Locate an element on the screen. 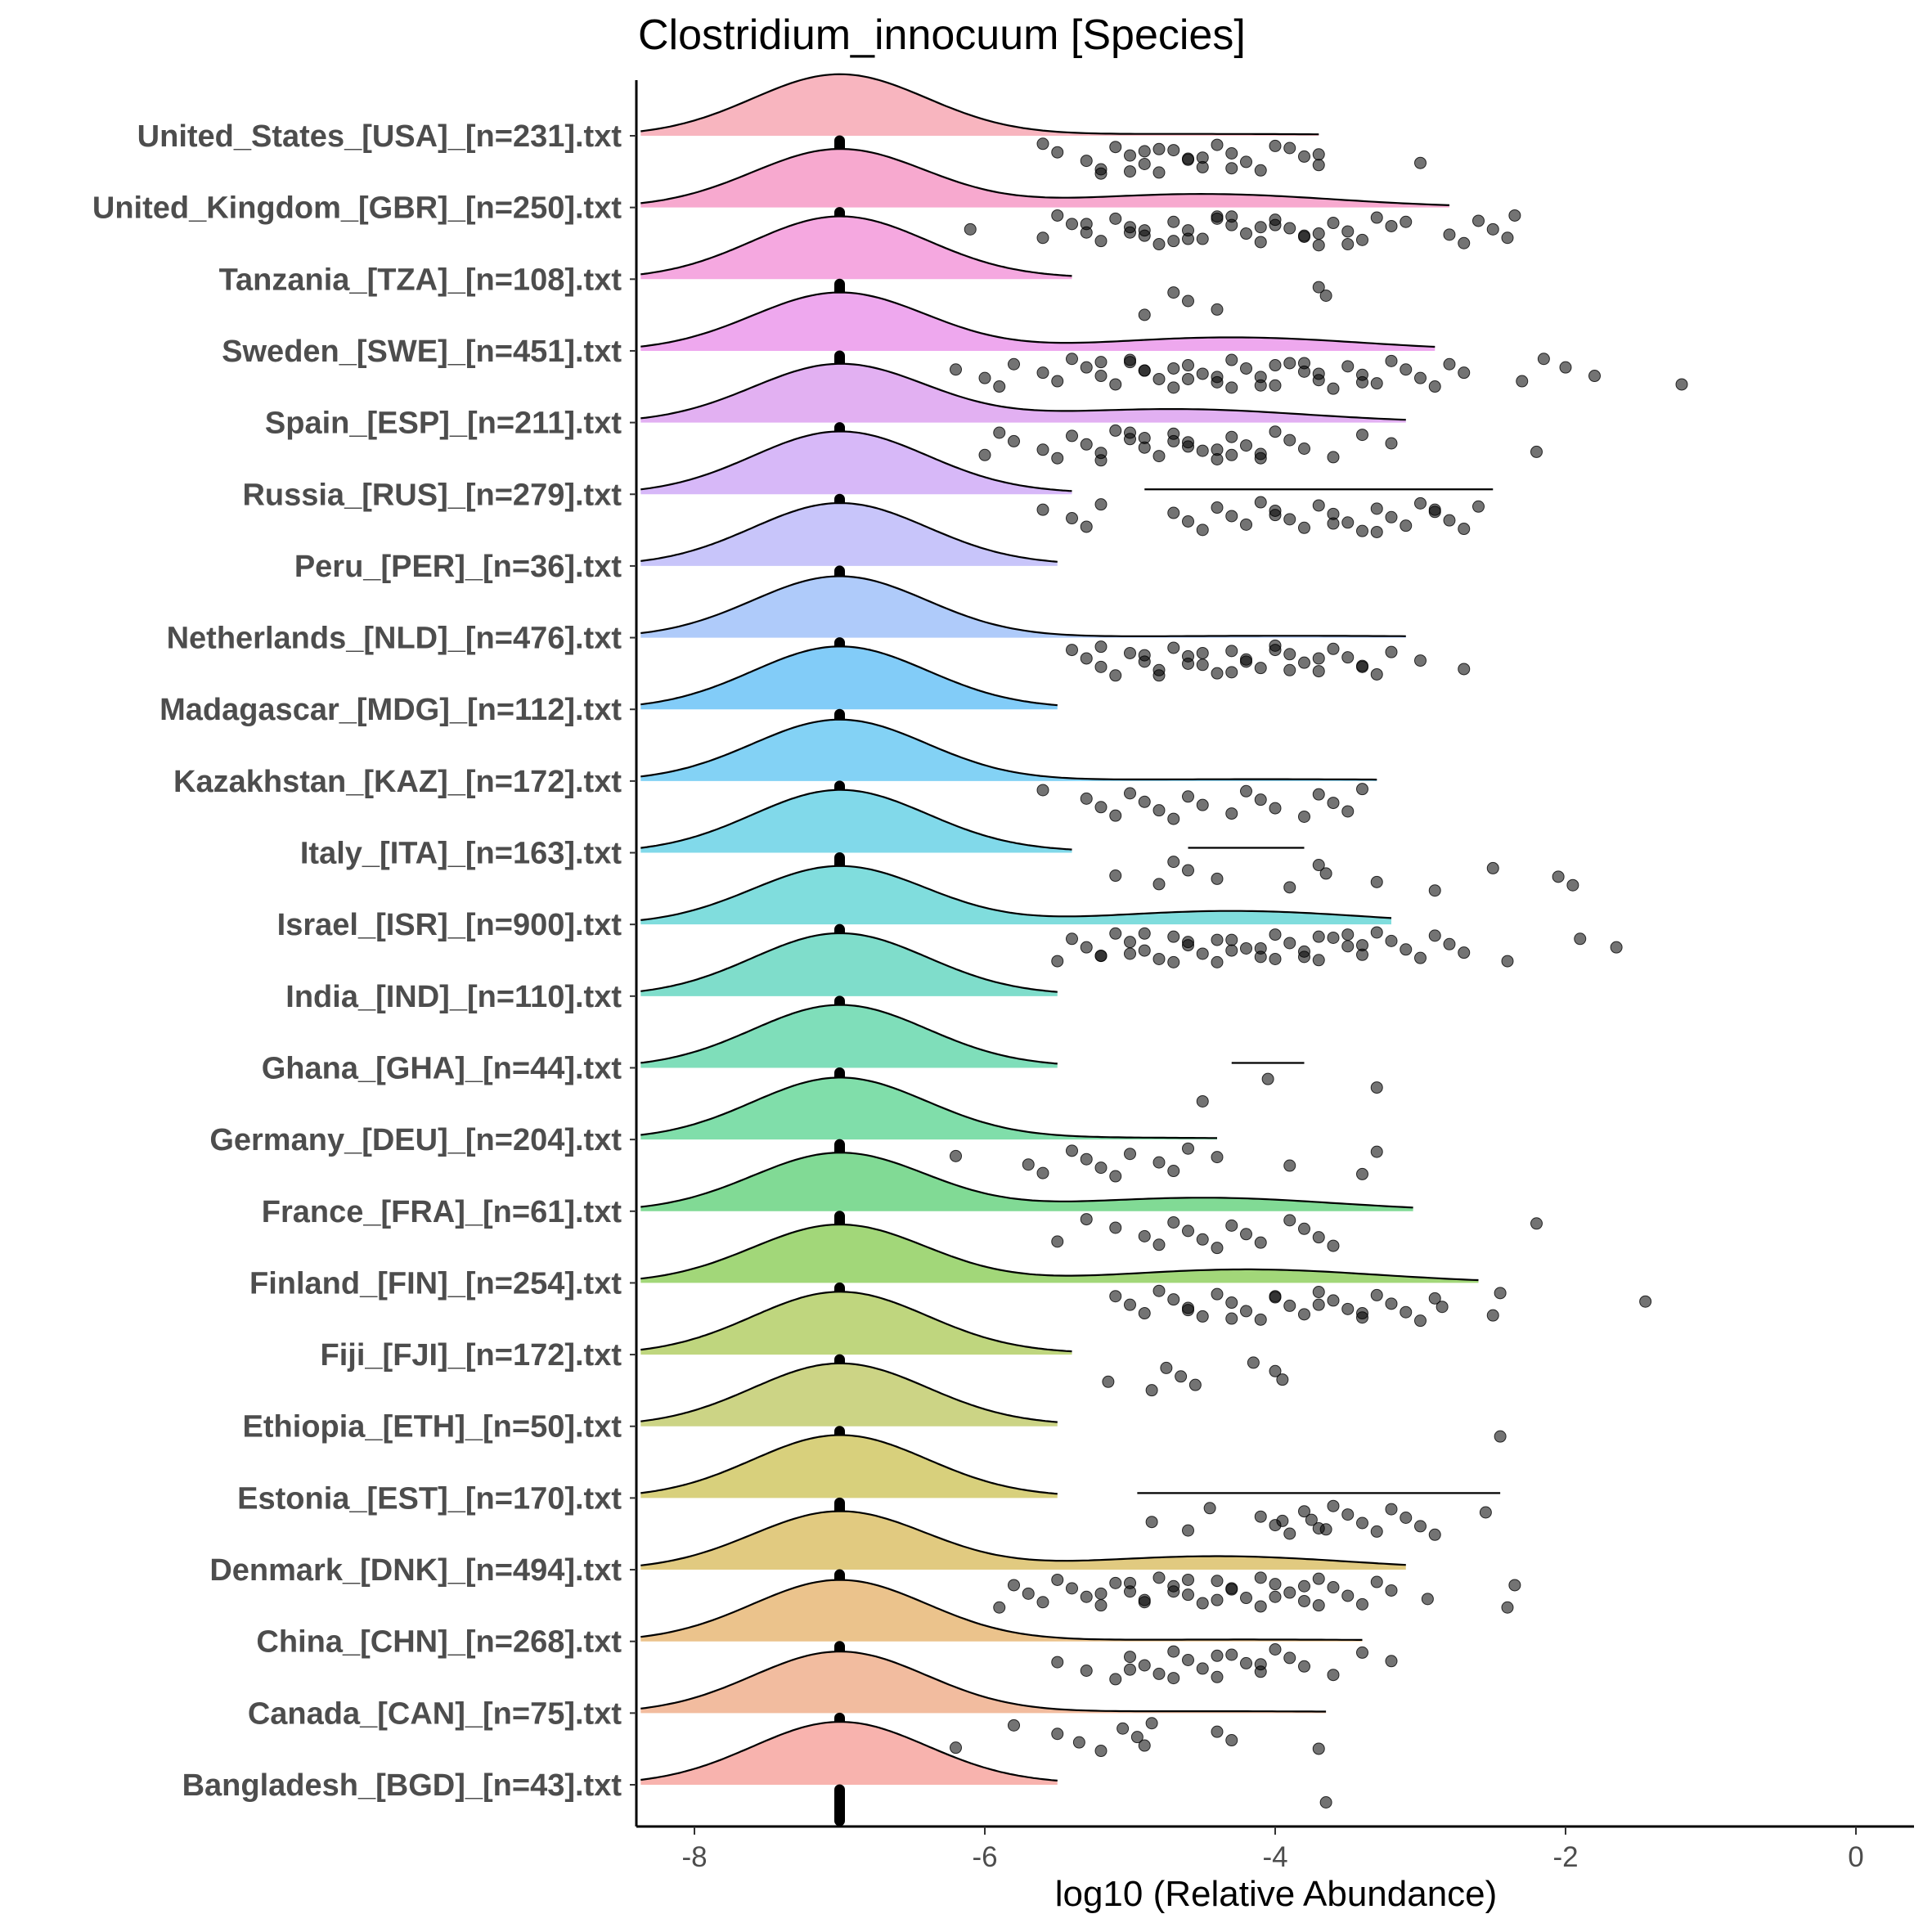  y-tick-label: Netherlands_[NLD]_[n=476].txt is located at coordinates (395, 639).